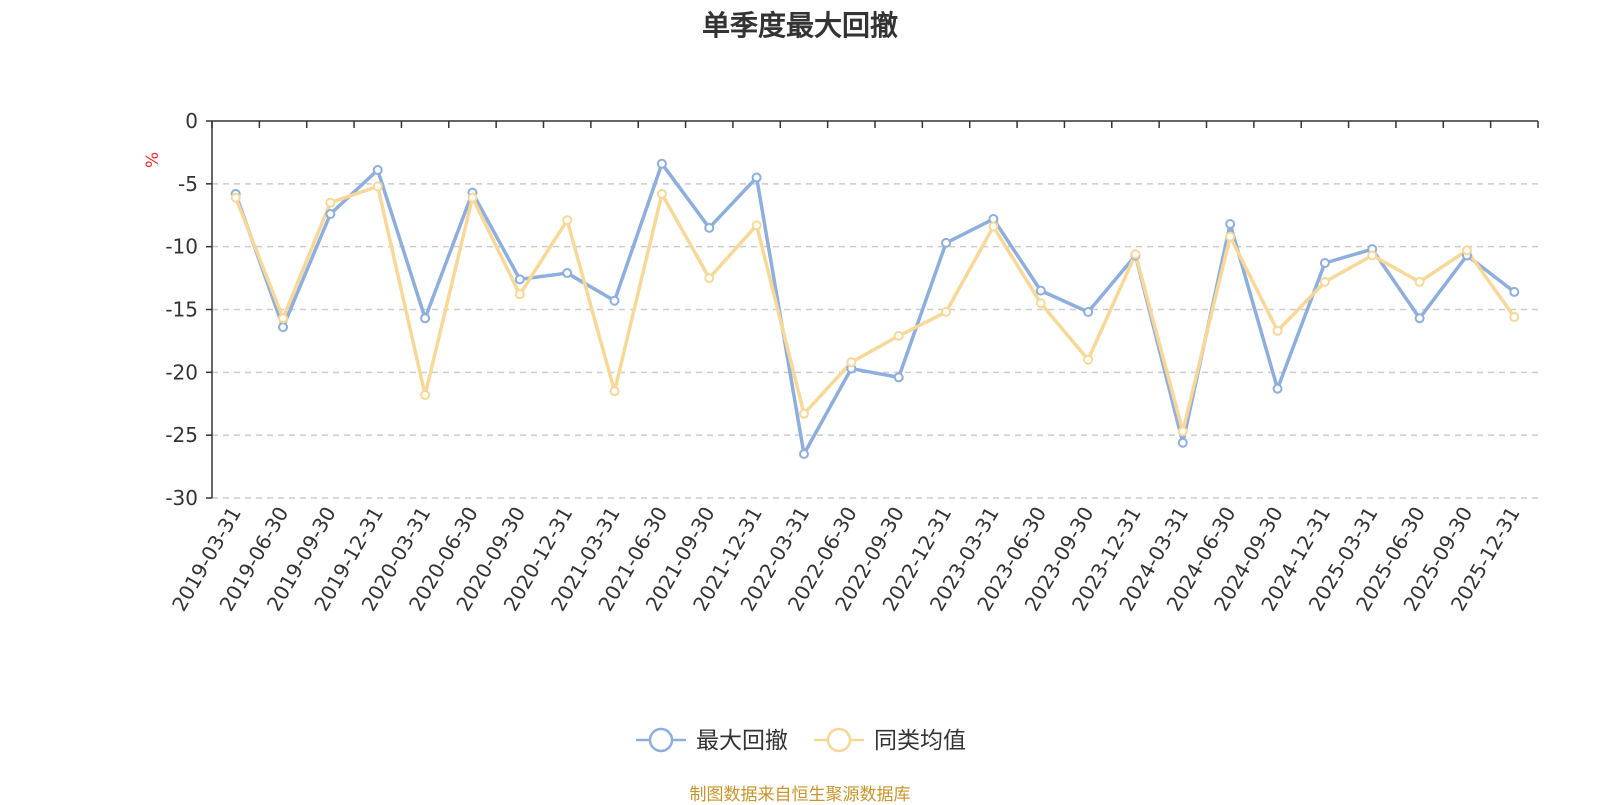 Image resolution: width=1600 pixels, height=805 pixels. I want to click on y-axis-unit: %, so click(153, 160).